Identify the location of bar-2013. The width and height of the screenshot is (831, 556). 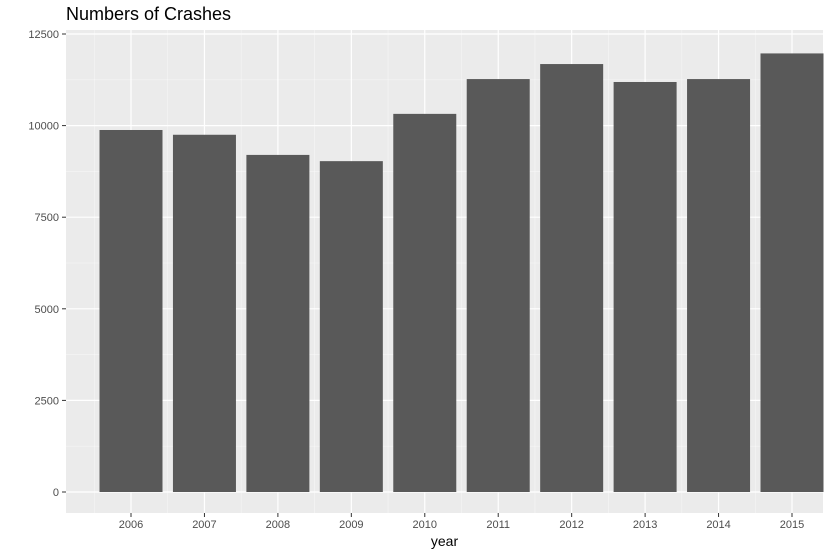
(645, 286).